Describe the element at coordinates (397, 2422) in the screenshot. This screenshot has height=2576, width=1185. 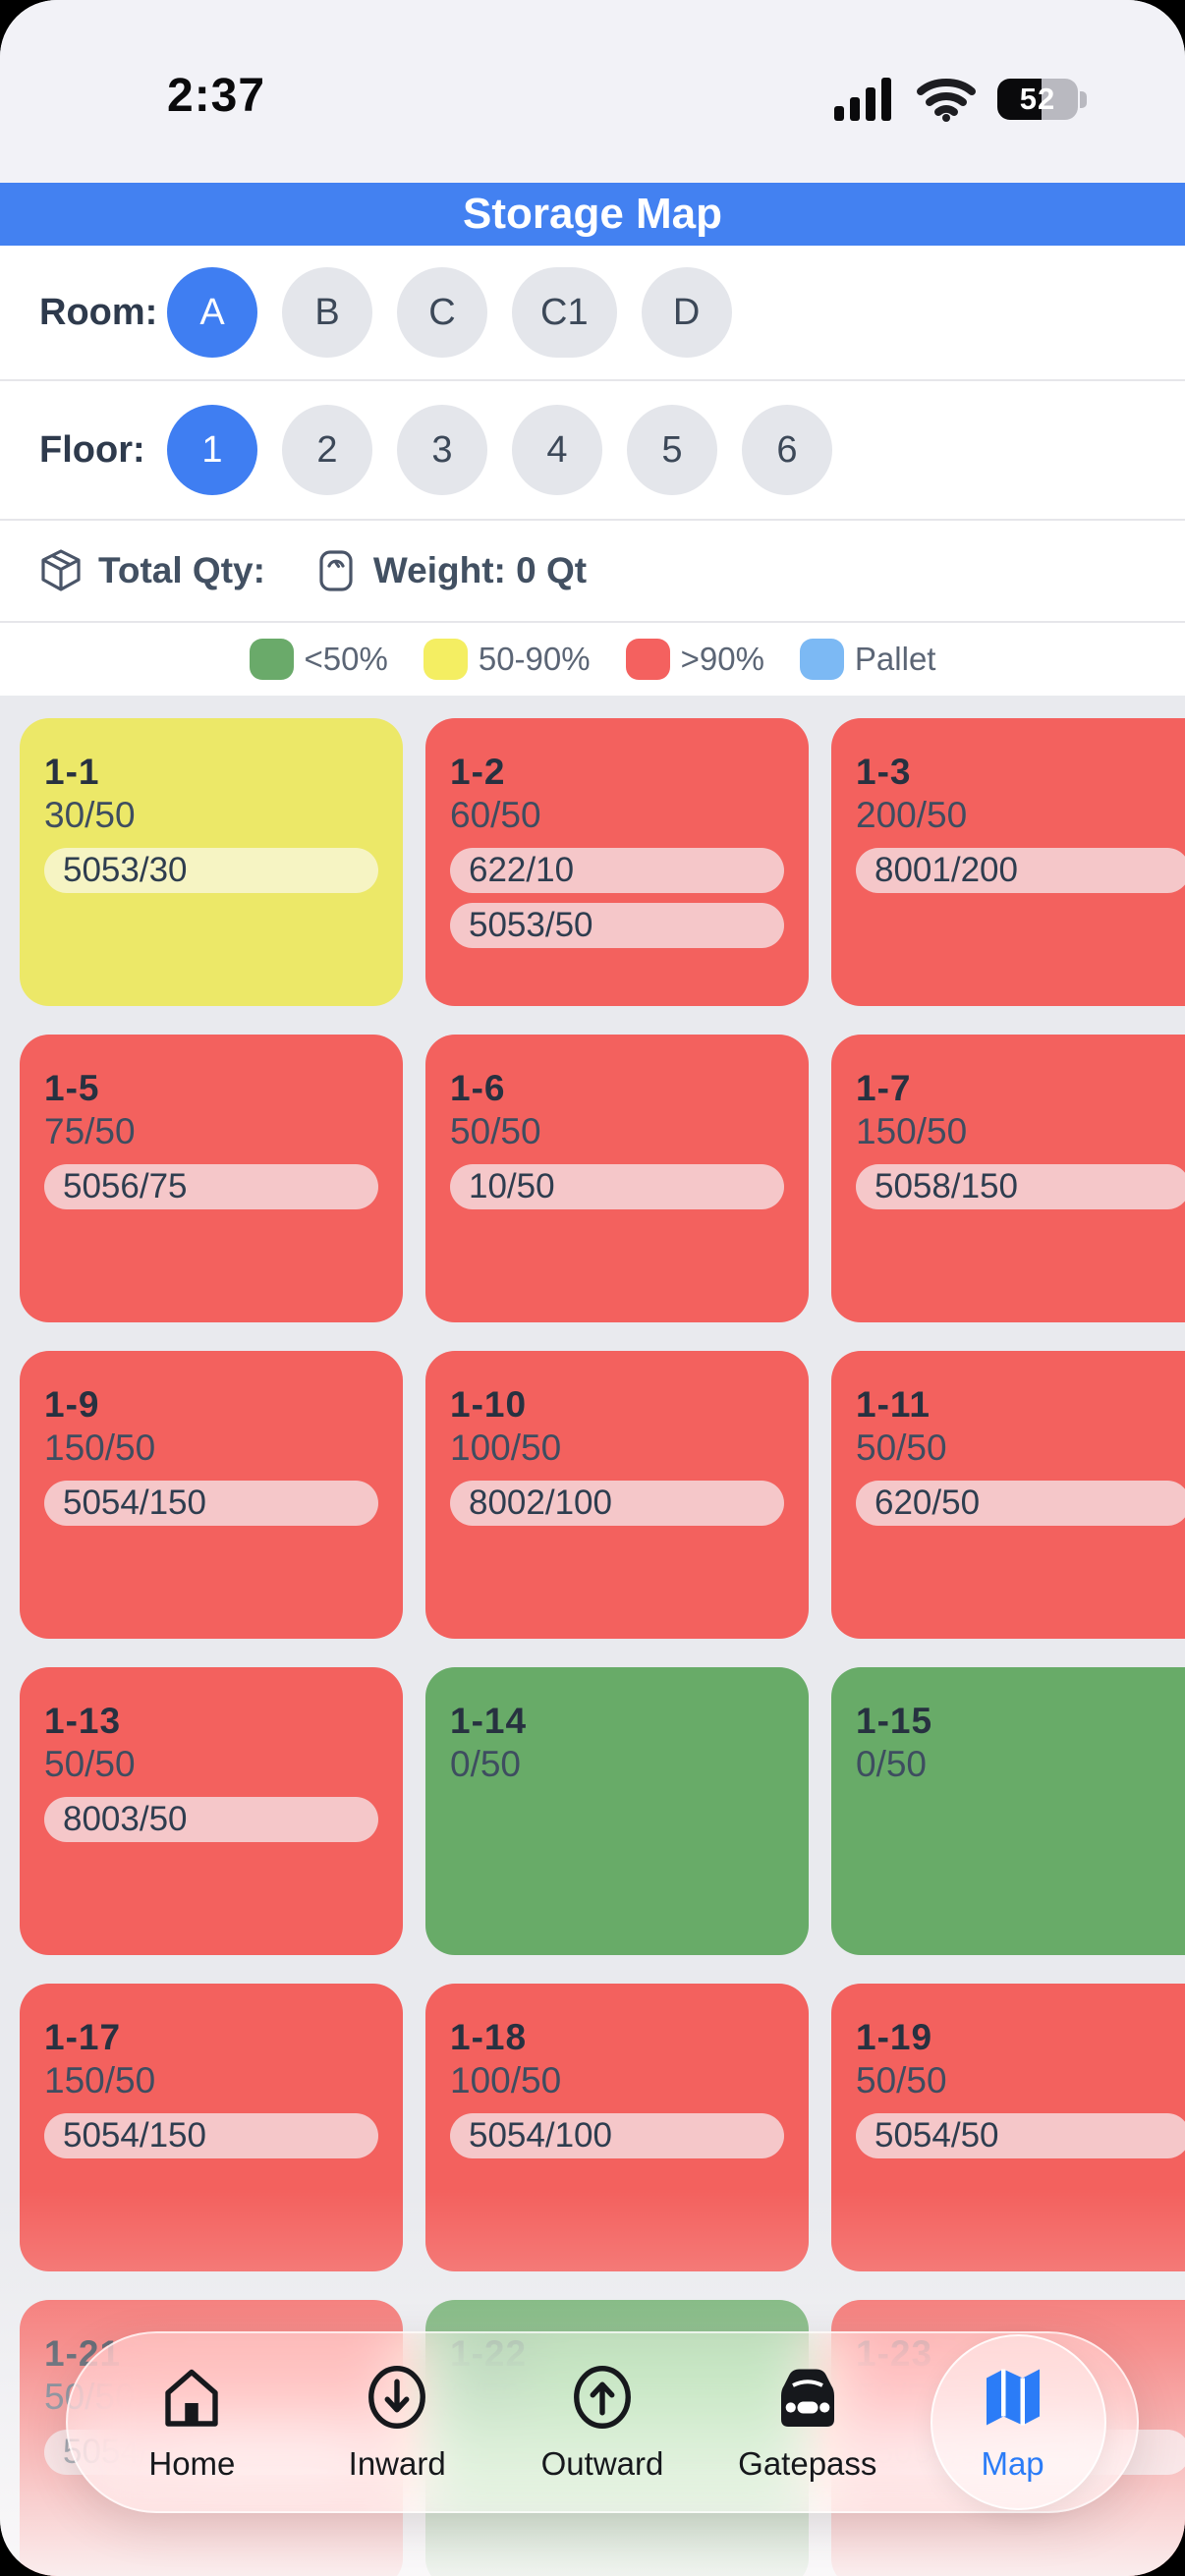
I see `tab-inward: Inward` at that location.